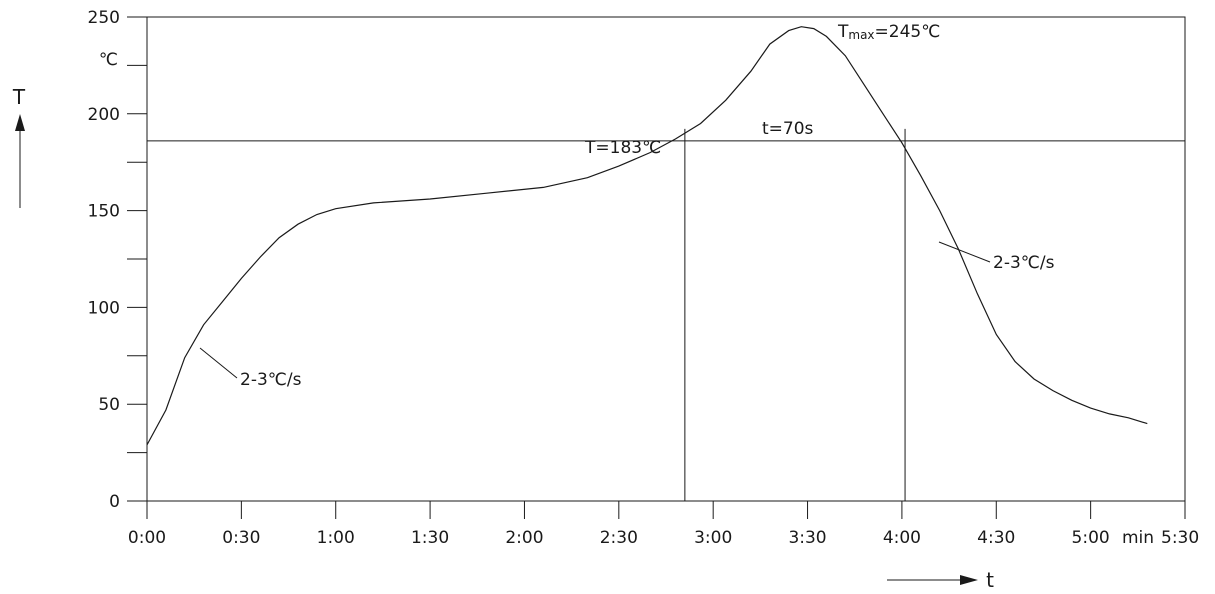  I want to click on x-tick-label: 5:00, so click(1091, 538).